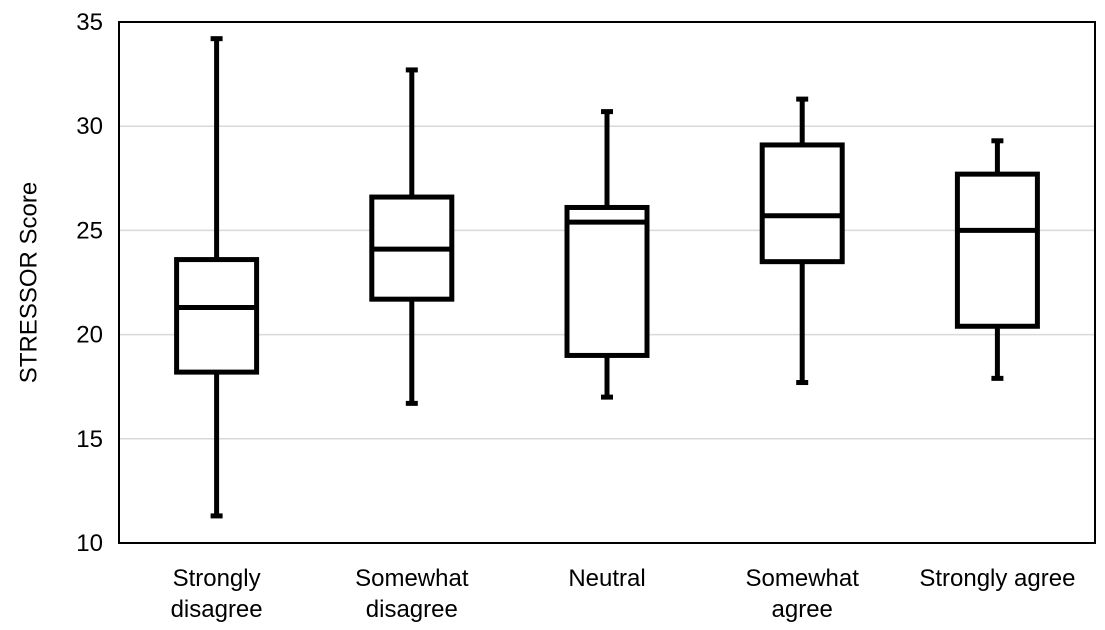 The image size is (1105, 630). I want to click on y-axis-tick-labels: 10 15 20 25 30 35, so click(89, 283).